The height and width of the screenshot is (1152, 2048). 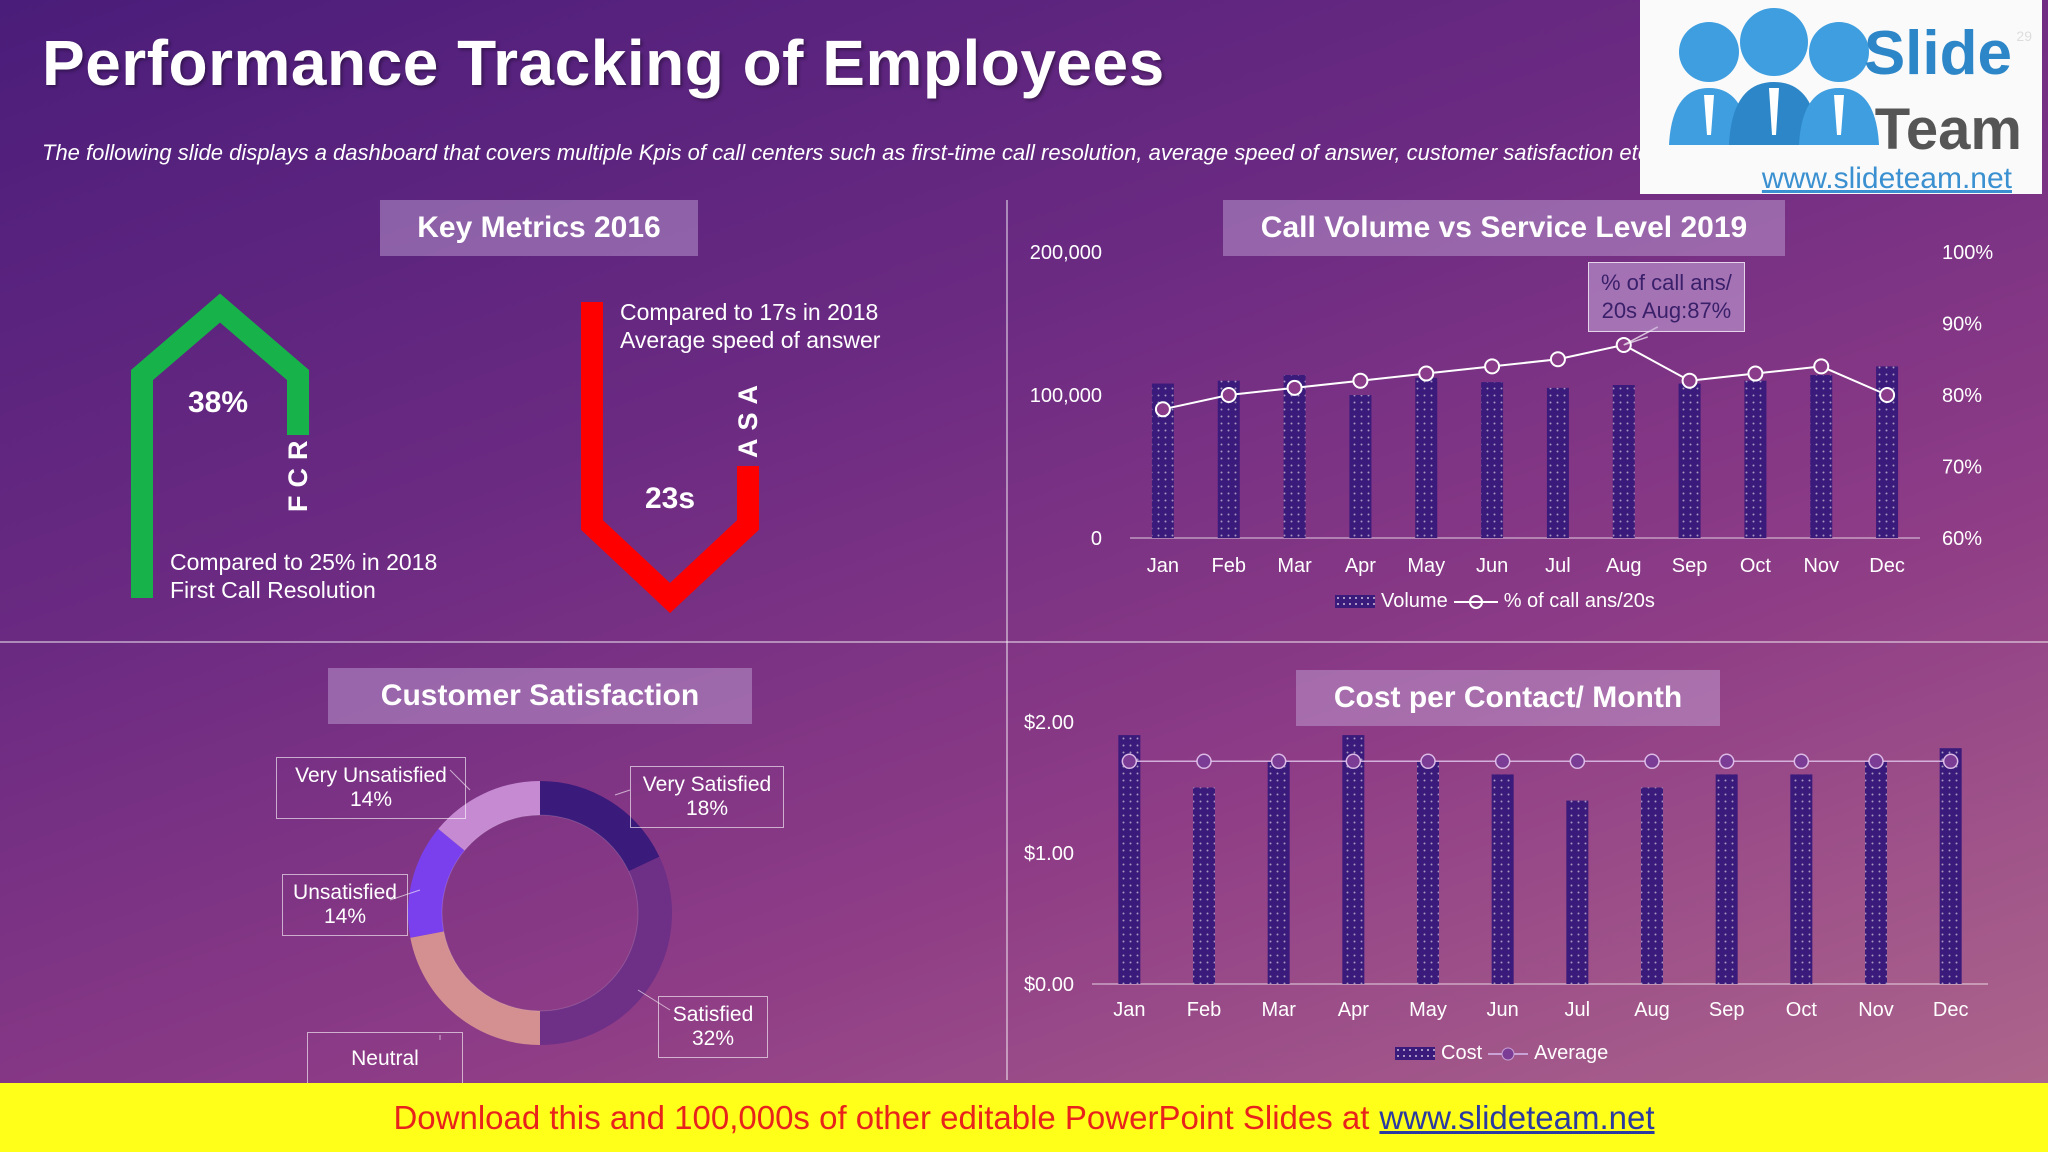 I want to click on legend-volume-label: Volume, so click(x=1414, y=601).